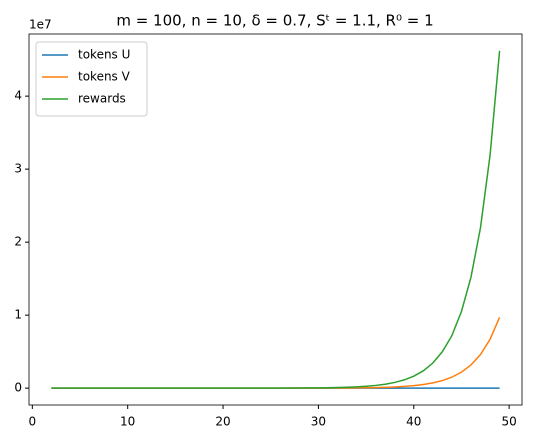 This screenshot has width=534, height=439. I want to click on legend-box, so click(91, 79).